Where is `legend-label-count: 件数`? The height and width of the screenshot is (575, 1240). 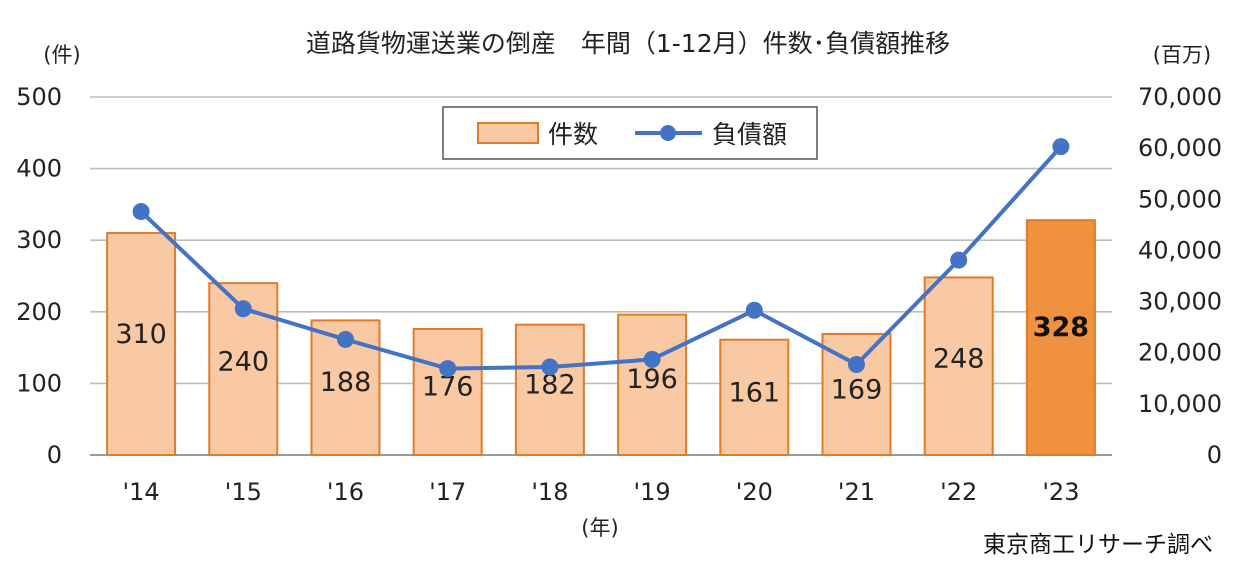 legend-label-count: 件数 is located at coordinates (573, 134).